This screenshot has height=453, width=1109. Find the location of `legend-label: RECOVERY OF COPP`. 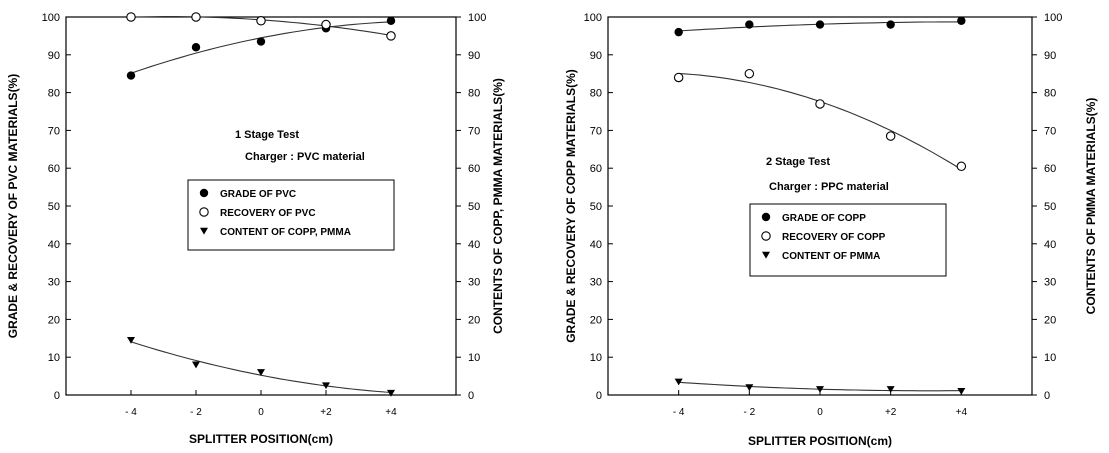

legend-label: RECOVERY OF COPP is located at coordinates (834, 237).